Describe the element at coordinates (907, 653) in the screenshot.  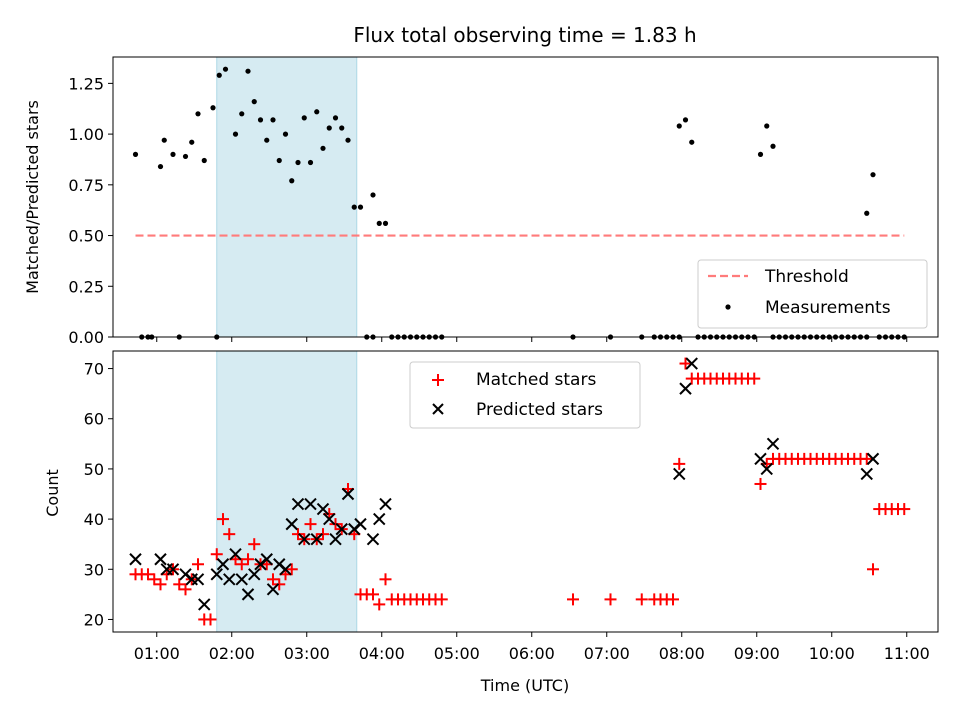
I see `x-tick-label: 11:00` at that location.